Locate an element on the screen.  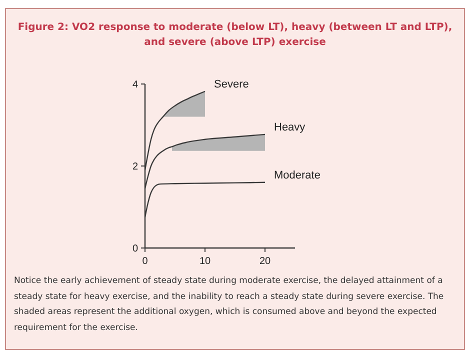
x-tick-label: 0 is located at coordinates (145, 261).